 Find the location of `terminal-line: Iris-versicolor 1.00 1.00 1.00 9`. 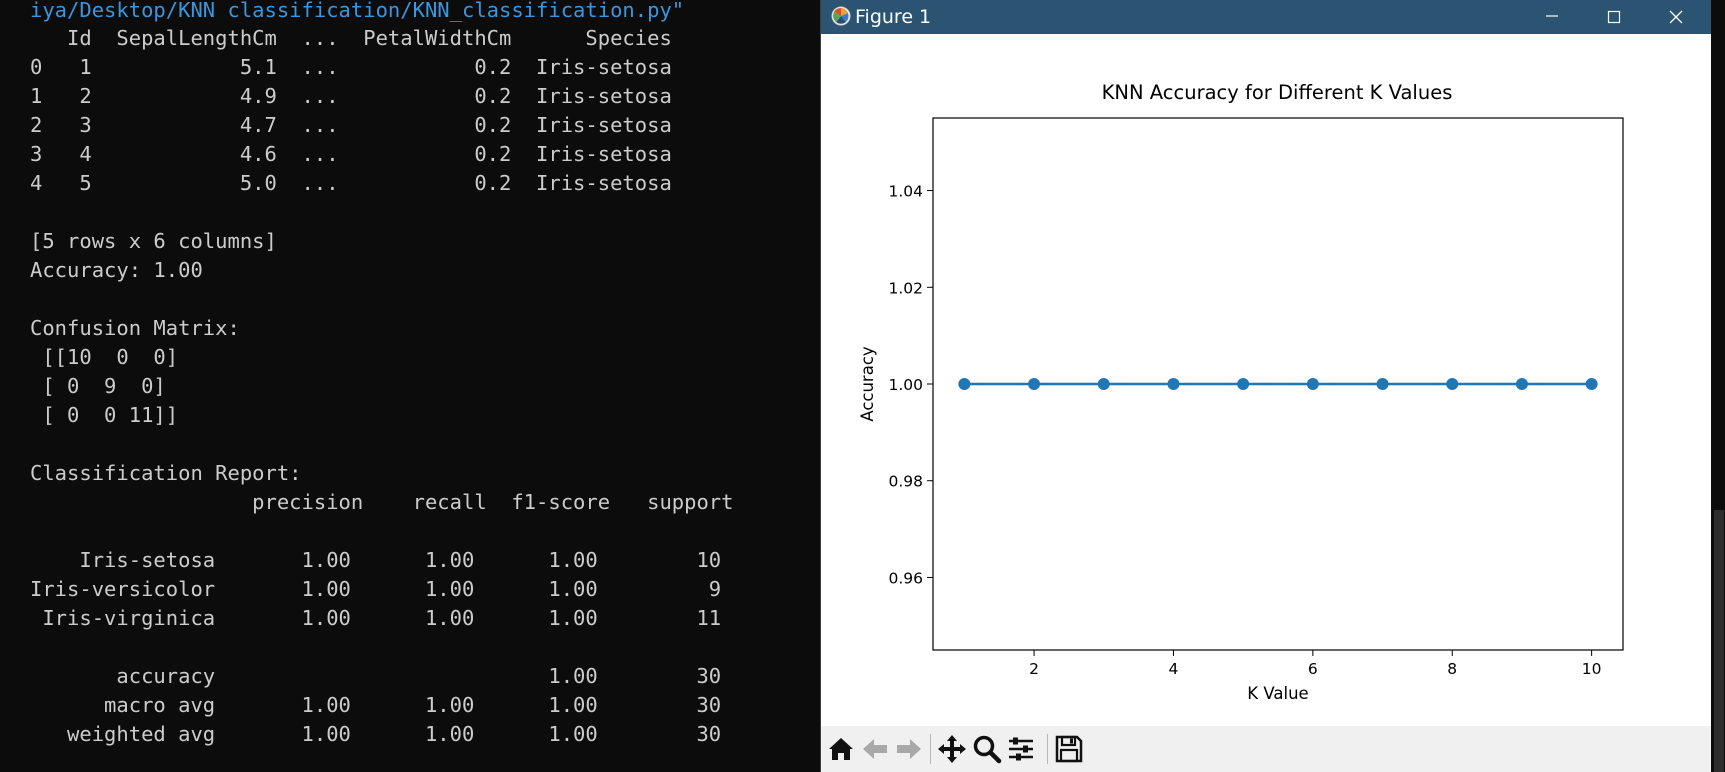

terminal-line: Iris-versicolor 1.00 1.00 1.00 9 is located at coordinates (376, 589).